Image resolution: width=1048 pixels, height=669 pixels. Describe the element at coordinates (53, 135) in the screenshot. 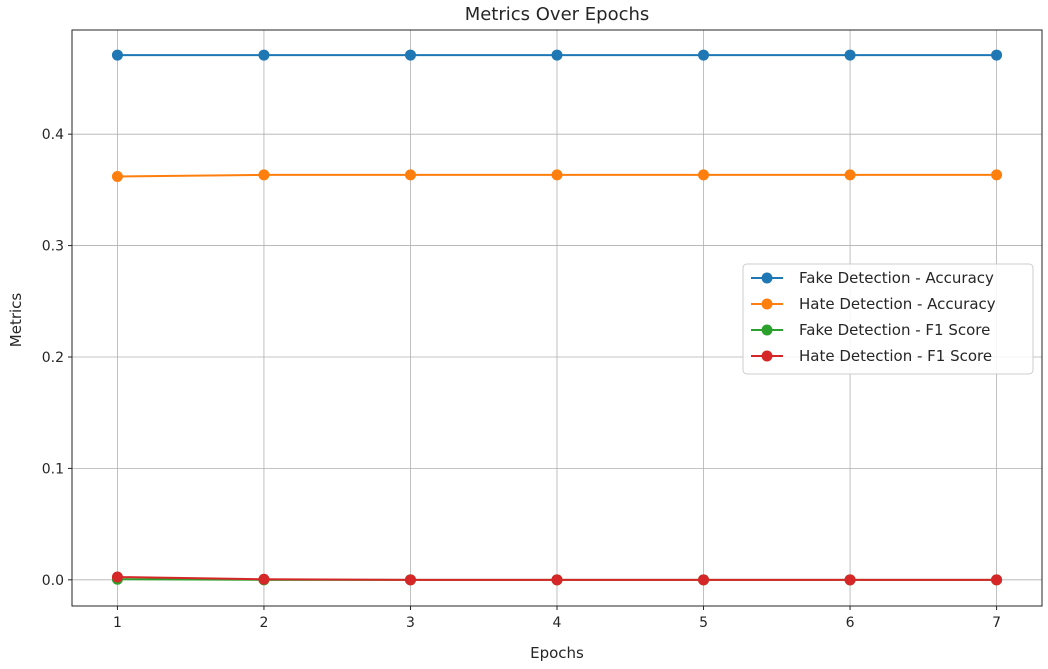

I see `y-tick-label: 0.4` at that location.